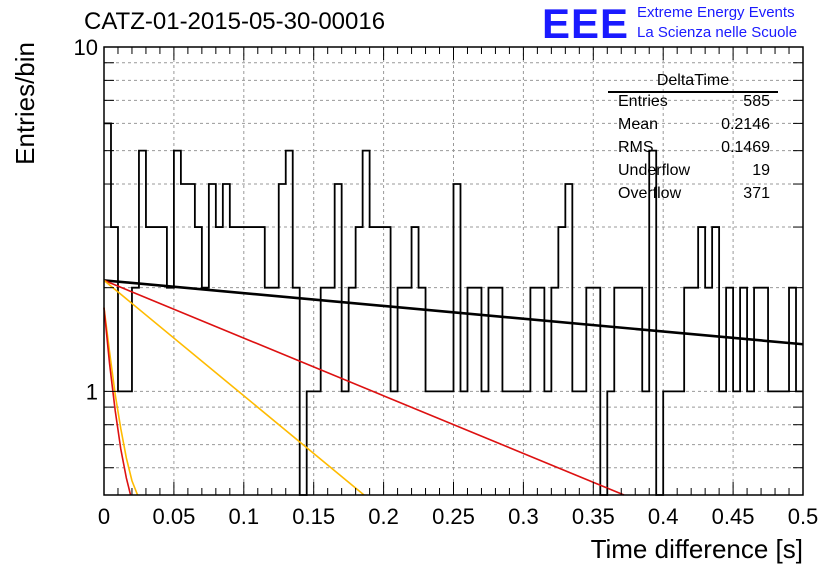  Describe the element at coordinates (92, 391) in the screenshot. I see `y-tick-label: 1` at that location.